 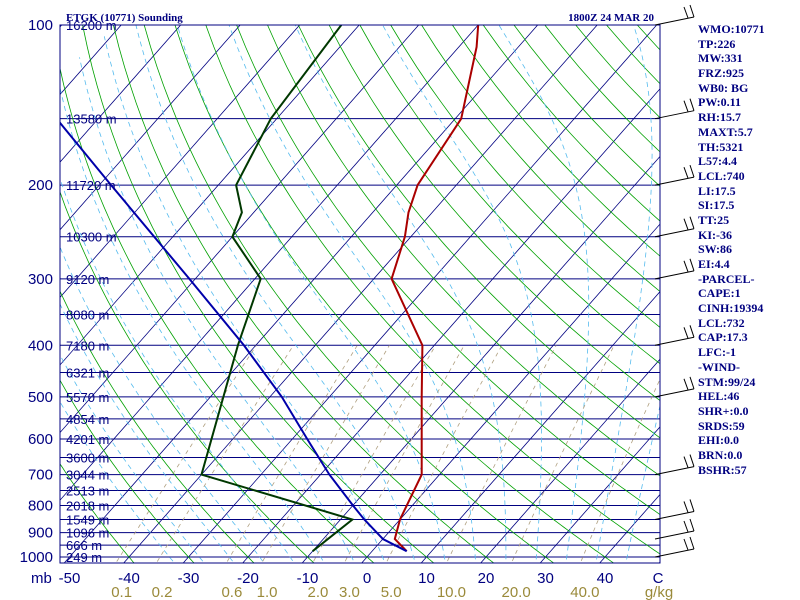 What do you see at coordinates (721, 175) in the screenshot?
I see `index-item: LCL:740` at bounding box center [721, 175].